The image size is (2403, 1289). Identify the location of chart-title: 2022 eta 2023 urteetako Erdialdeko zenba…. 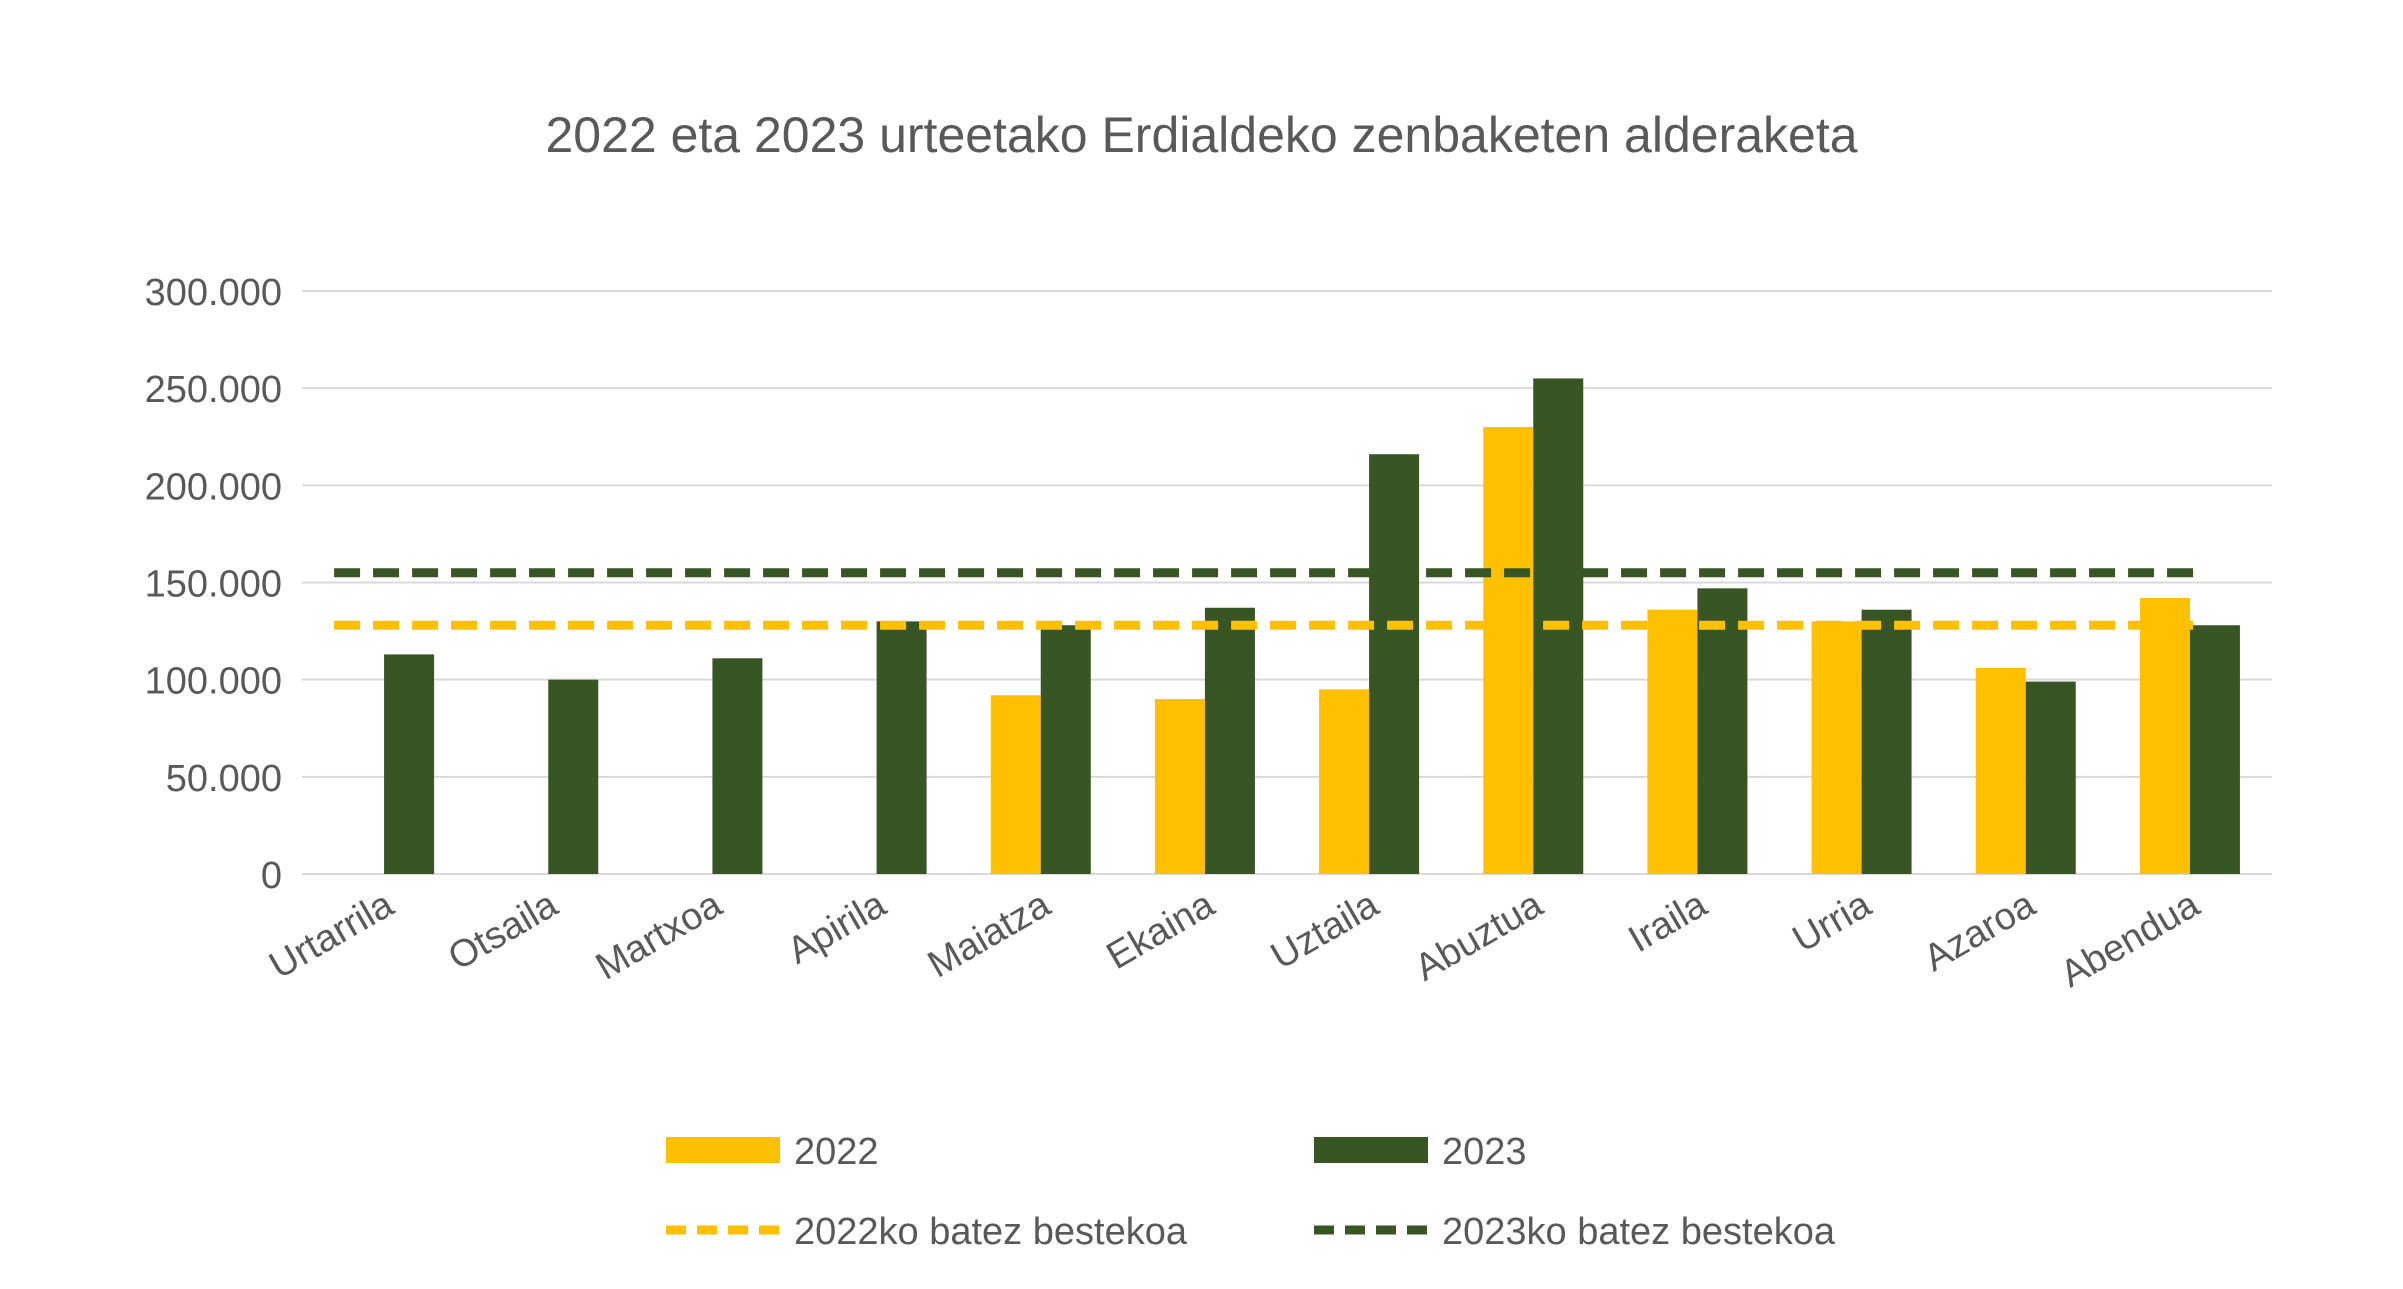
(1201, 135).